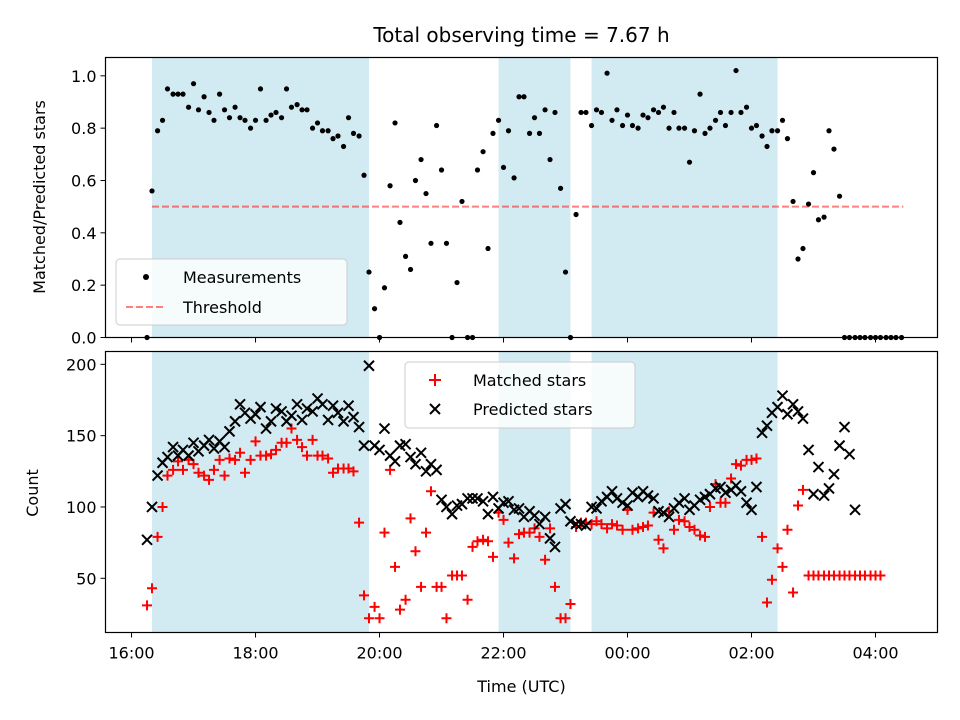 The height and width of the screenshot is (720, 960). I want to click on top-legend-box, so click(231, 292).